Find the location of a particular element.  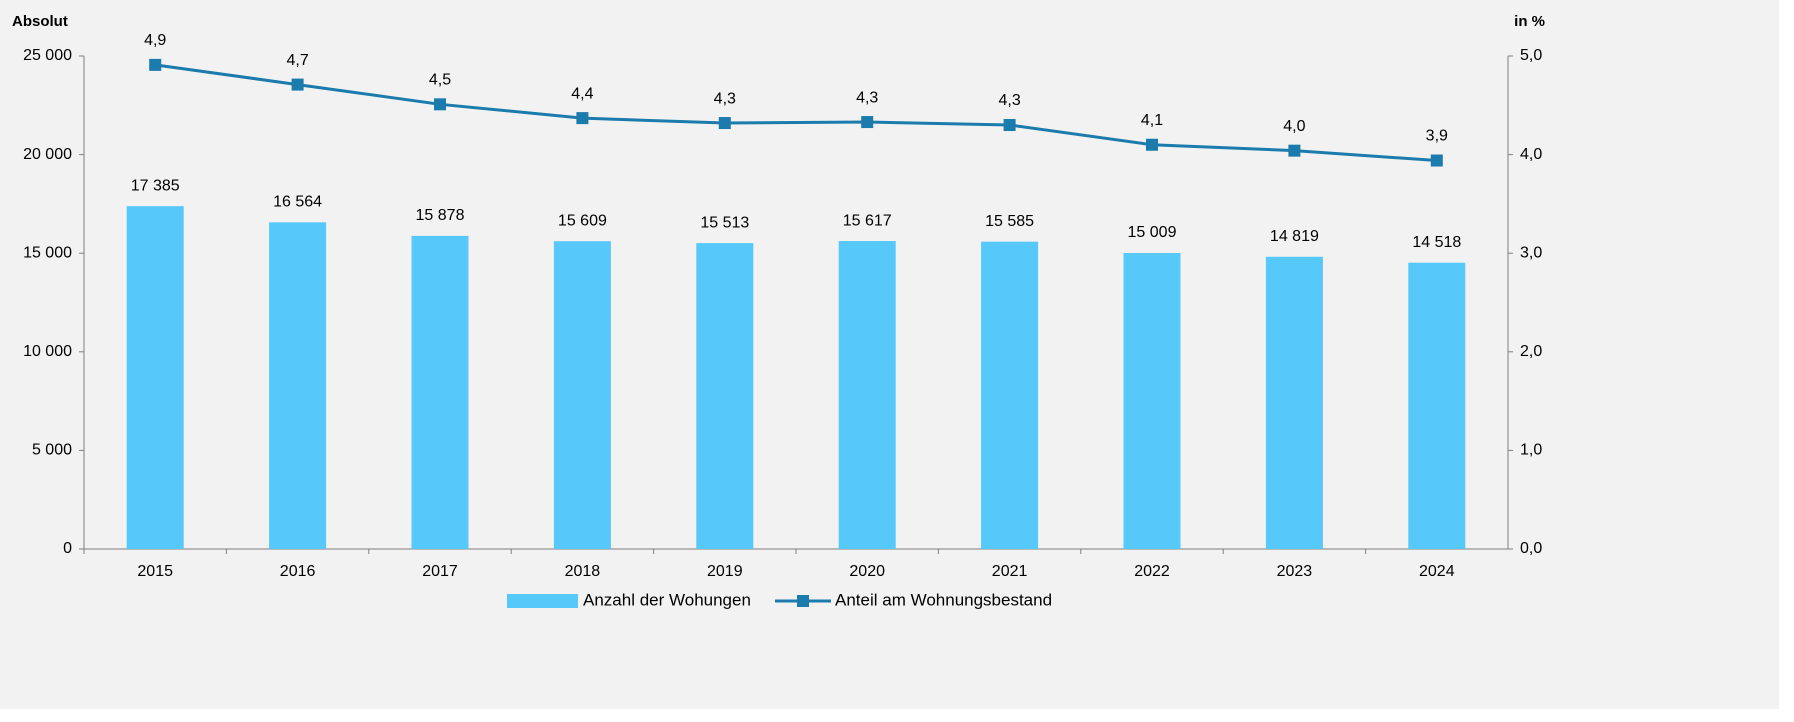

y-tick-label: 25 000 is located at coordinates (47, 55).